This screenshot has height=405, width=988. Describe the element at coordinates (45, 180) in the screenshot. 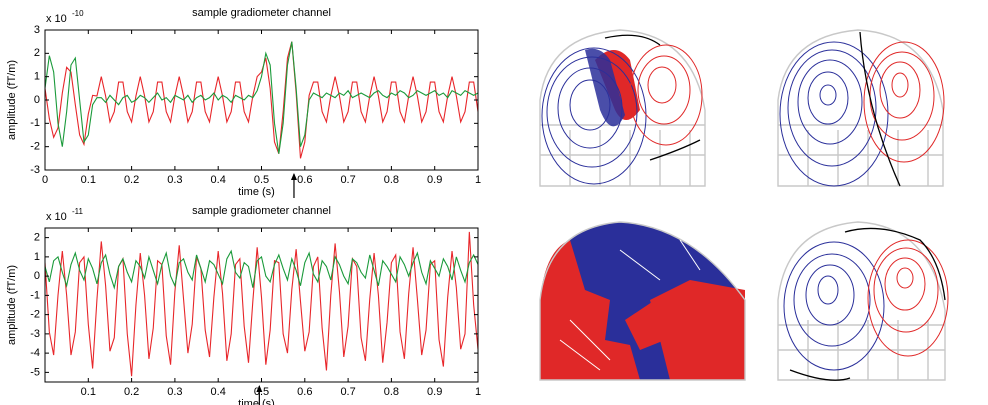

I see `x-tick-label: 0` at that location.